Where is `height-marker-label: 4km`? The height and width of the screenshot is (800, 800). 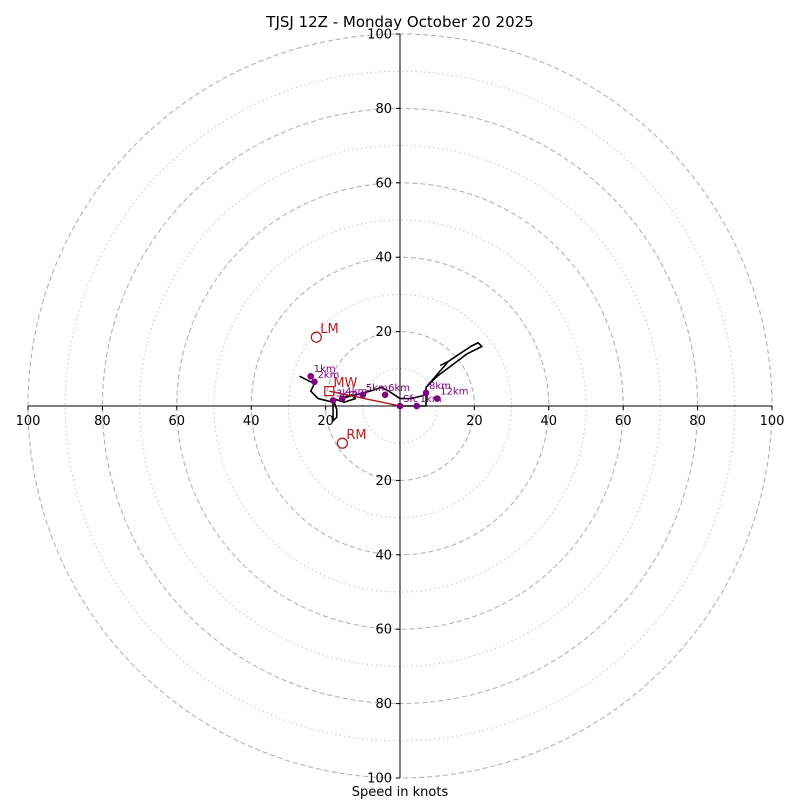 height-marker-label: 4km is located at coordinates (356, 392).